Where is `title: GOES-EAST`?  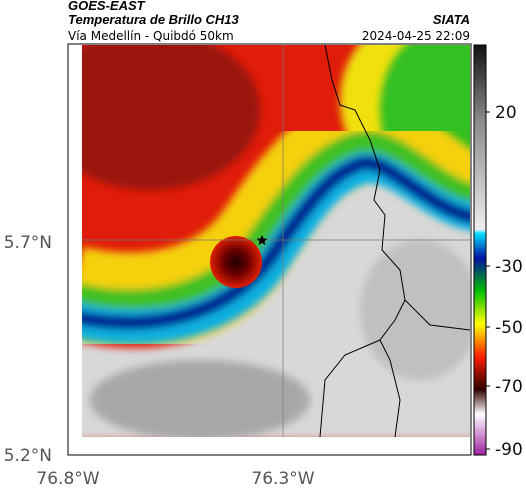 title: GOES-EAST is located at coordinates (107, 6).